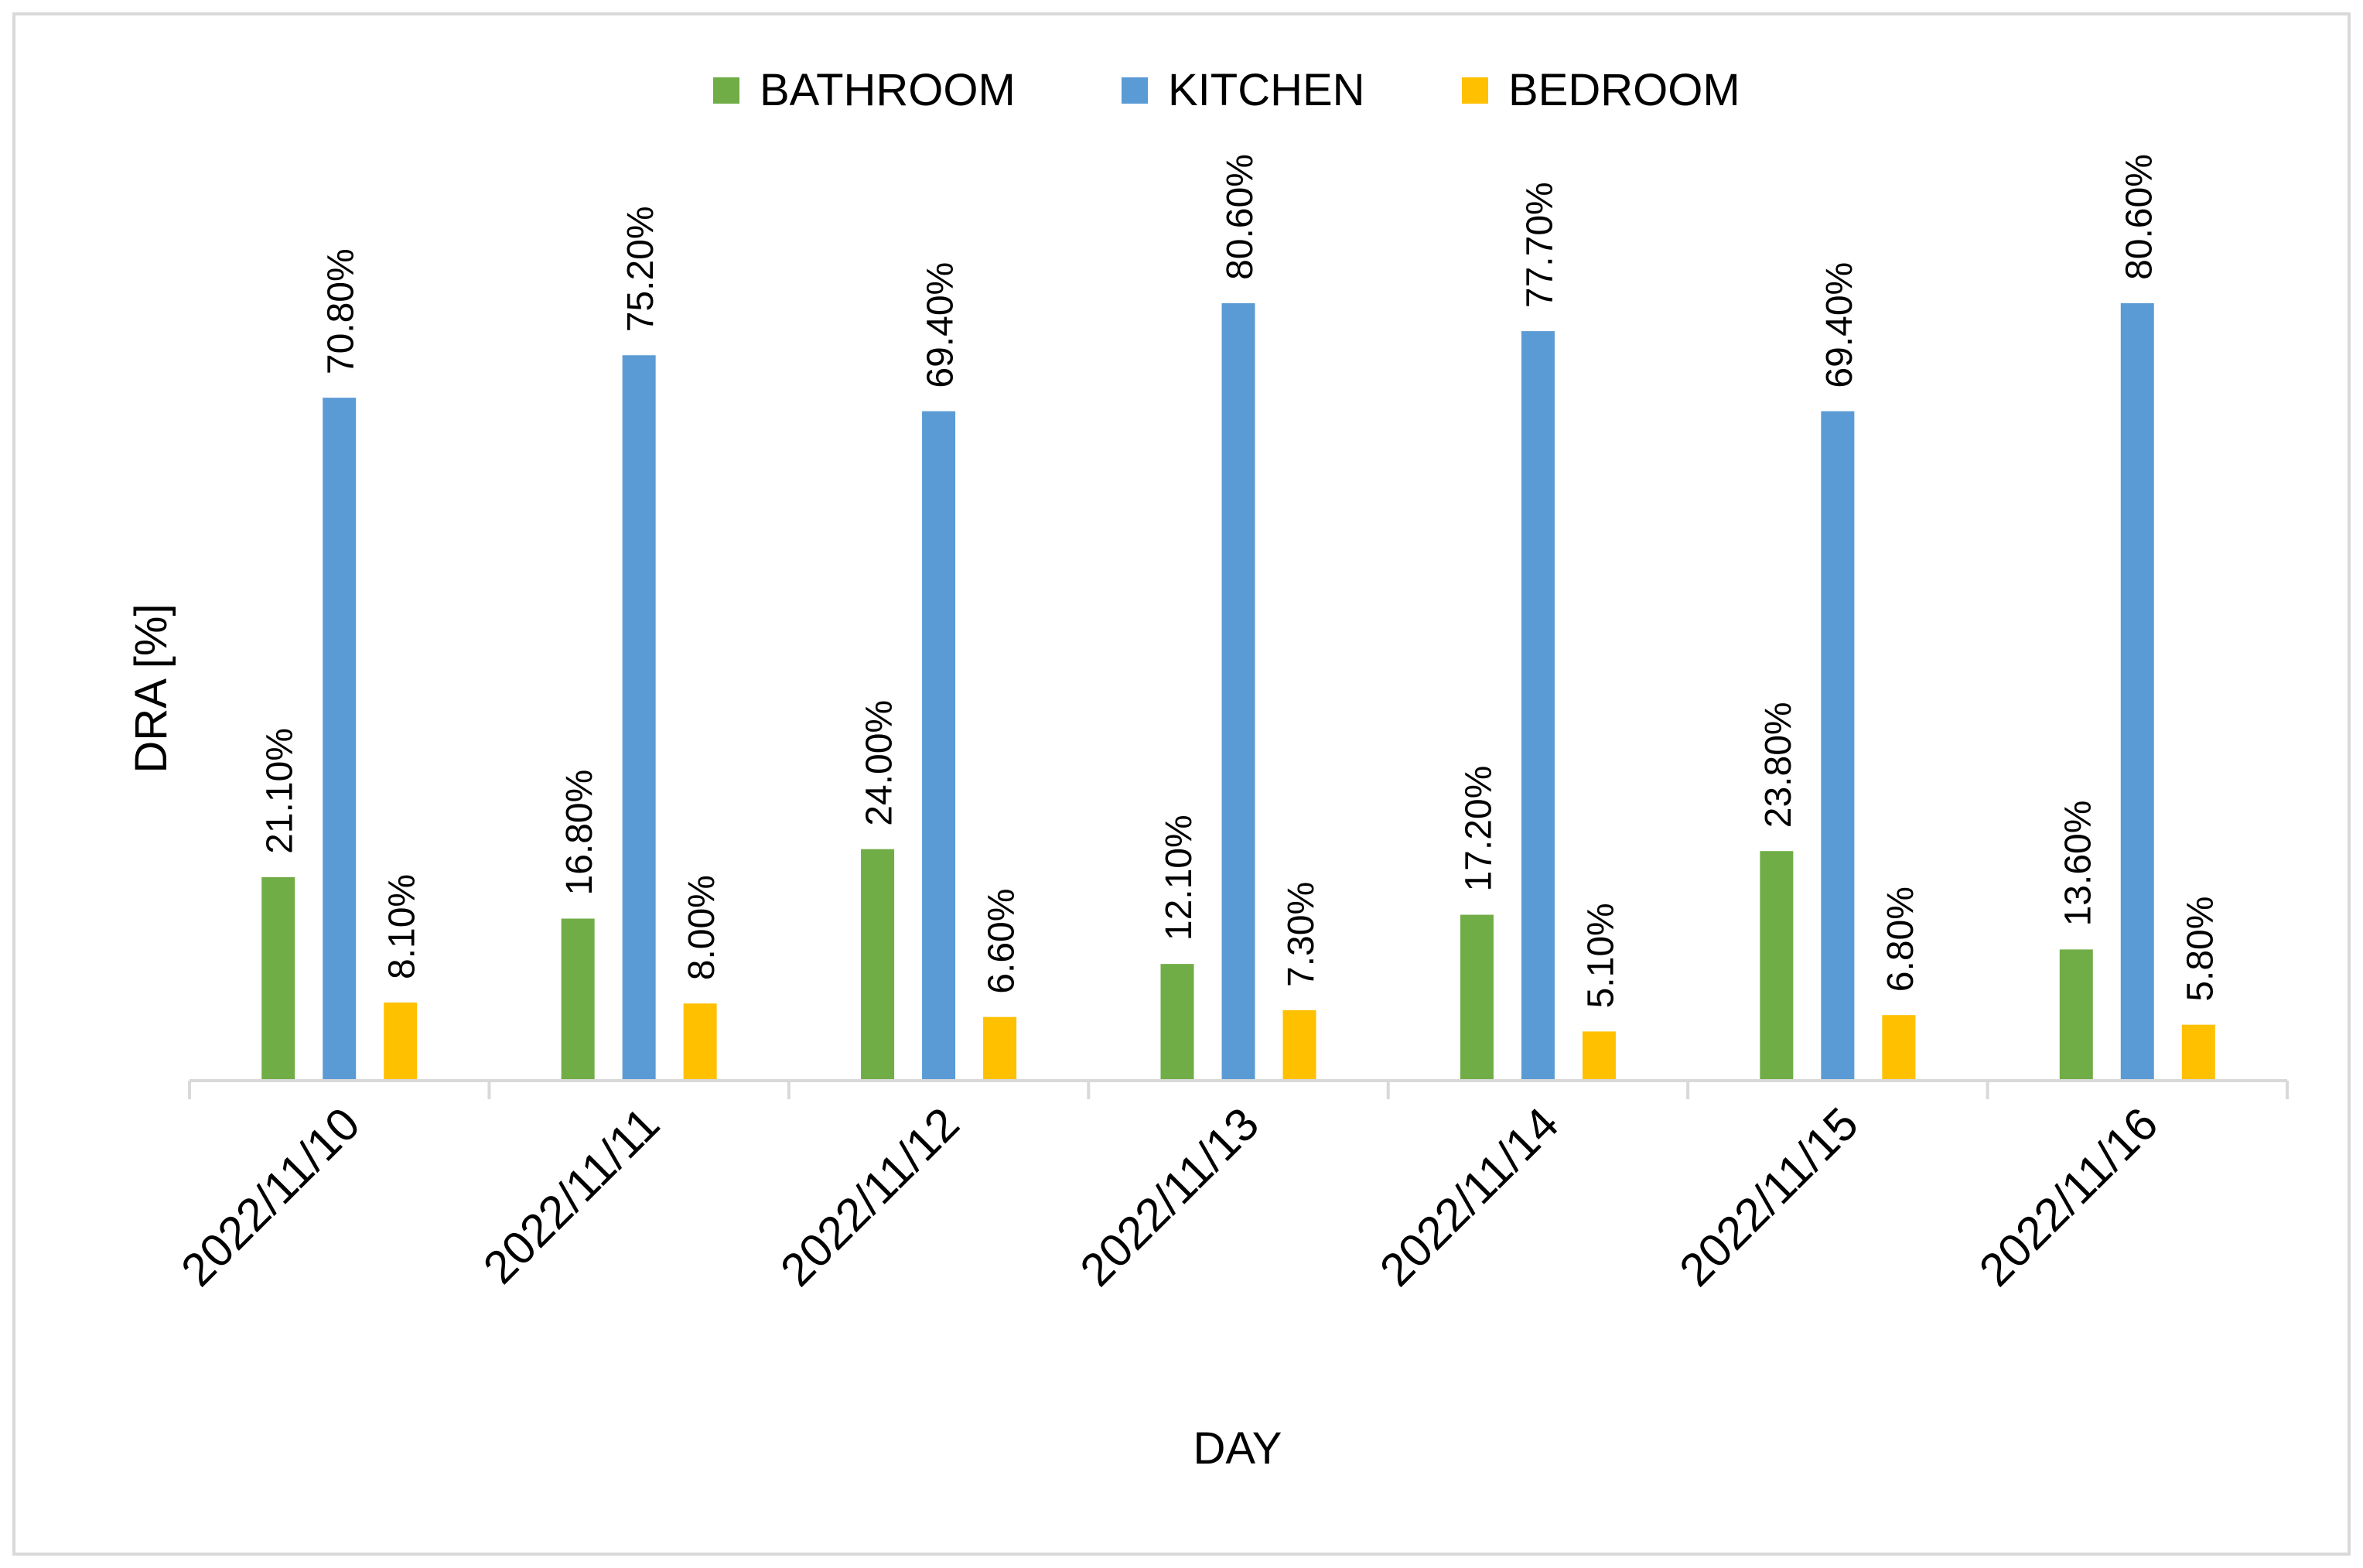 Image resolution: width=2363 pixels, height=1568 pixels. Describe the element at coordinates (1237, 1448) in the screenshot. I see `x-axis-label: DAY` at that location.